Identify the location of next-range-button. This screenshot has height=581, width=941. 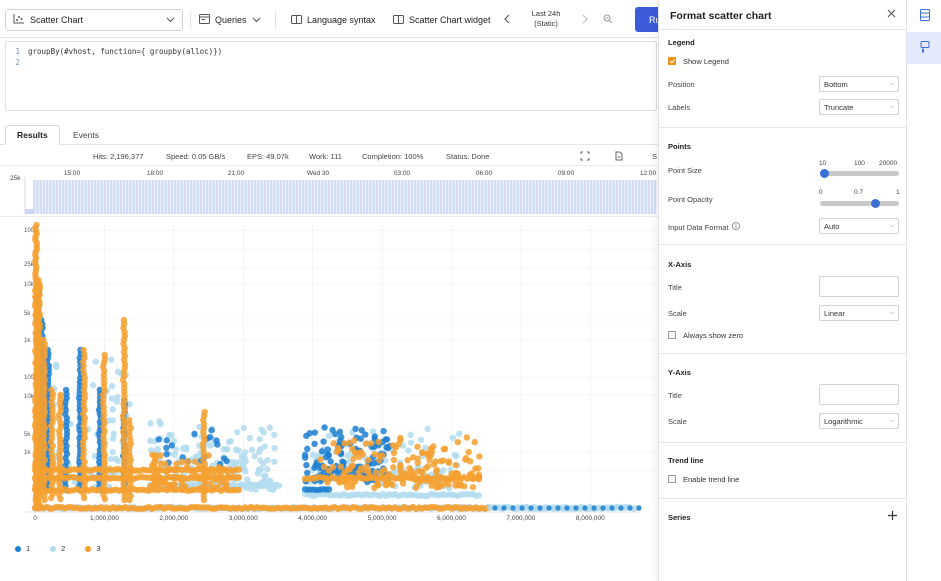
(585, 20).